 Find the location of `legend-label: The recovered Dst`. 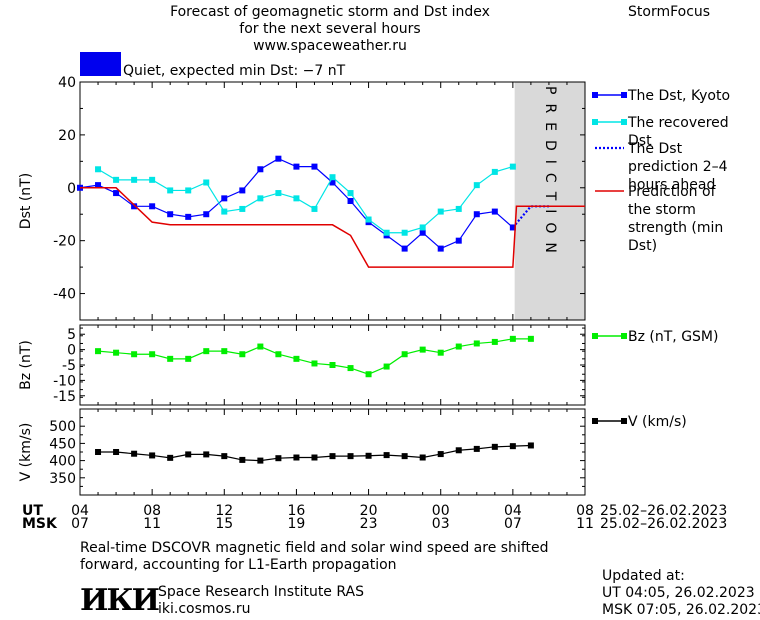

legend-label: The recovered Dst is located at coordinates (678, 132).